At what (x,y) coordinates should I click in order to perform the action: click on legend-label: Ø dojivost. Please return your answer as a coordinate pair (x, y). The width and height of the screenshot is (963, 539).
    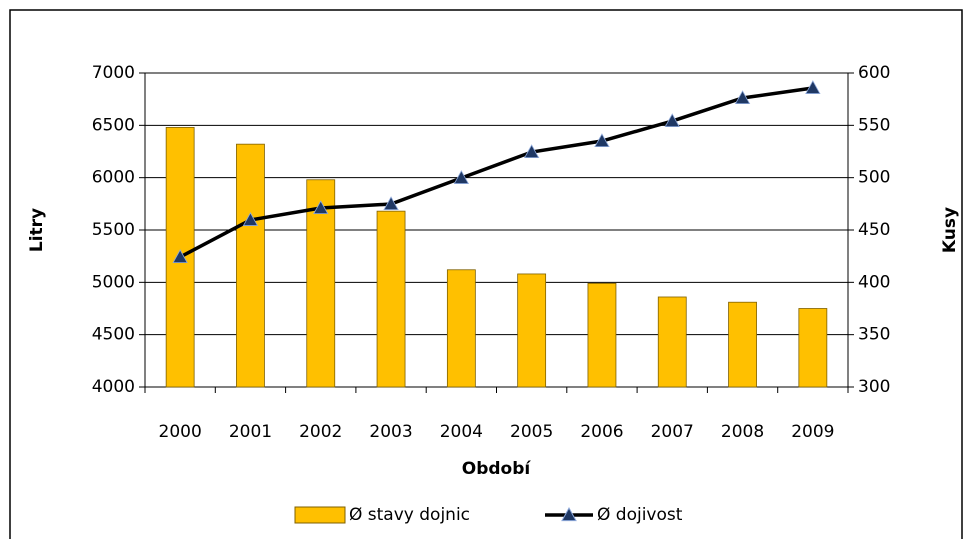
    Looking at the image, I should click on (640, 515).